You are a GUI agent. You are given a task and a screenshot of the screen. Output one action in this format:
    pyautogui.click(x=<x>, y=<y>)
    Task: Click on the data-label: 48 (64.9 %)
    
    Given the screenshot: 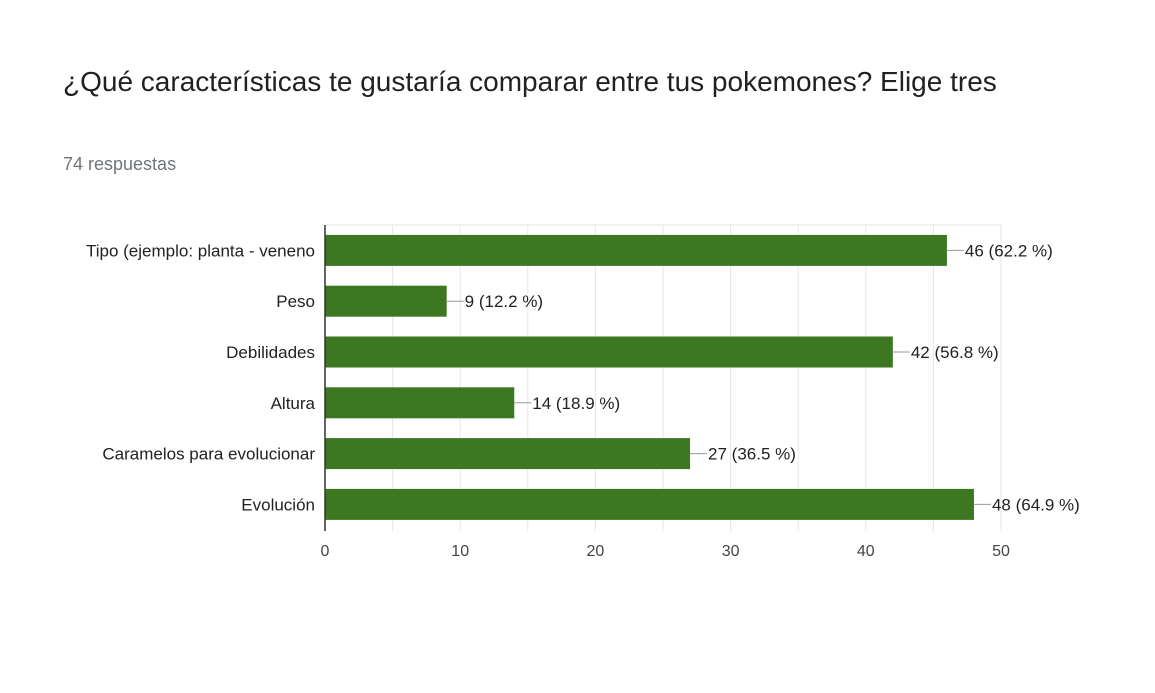 What is the action you would take?
    pyautogui.click(x=1036, y=504)
    